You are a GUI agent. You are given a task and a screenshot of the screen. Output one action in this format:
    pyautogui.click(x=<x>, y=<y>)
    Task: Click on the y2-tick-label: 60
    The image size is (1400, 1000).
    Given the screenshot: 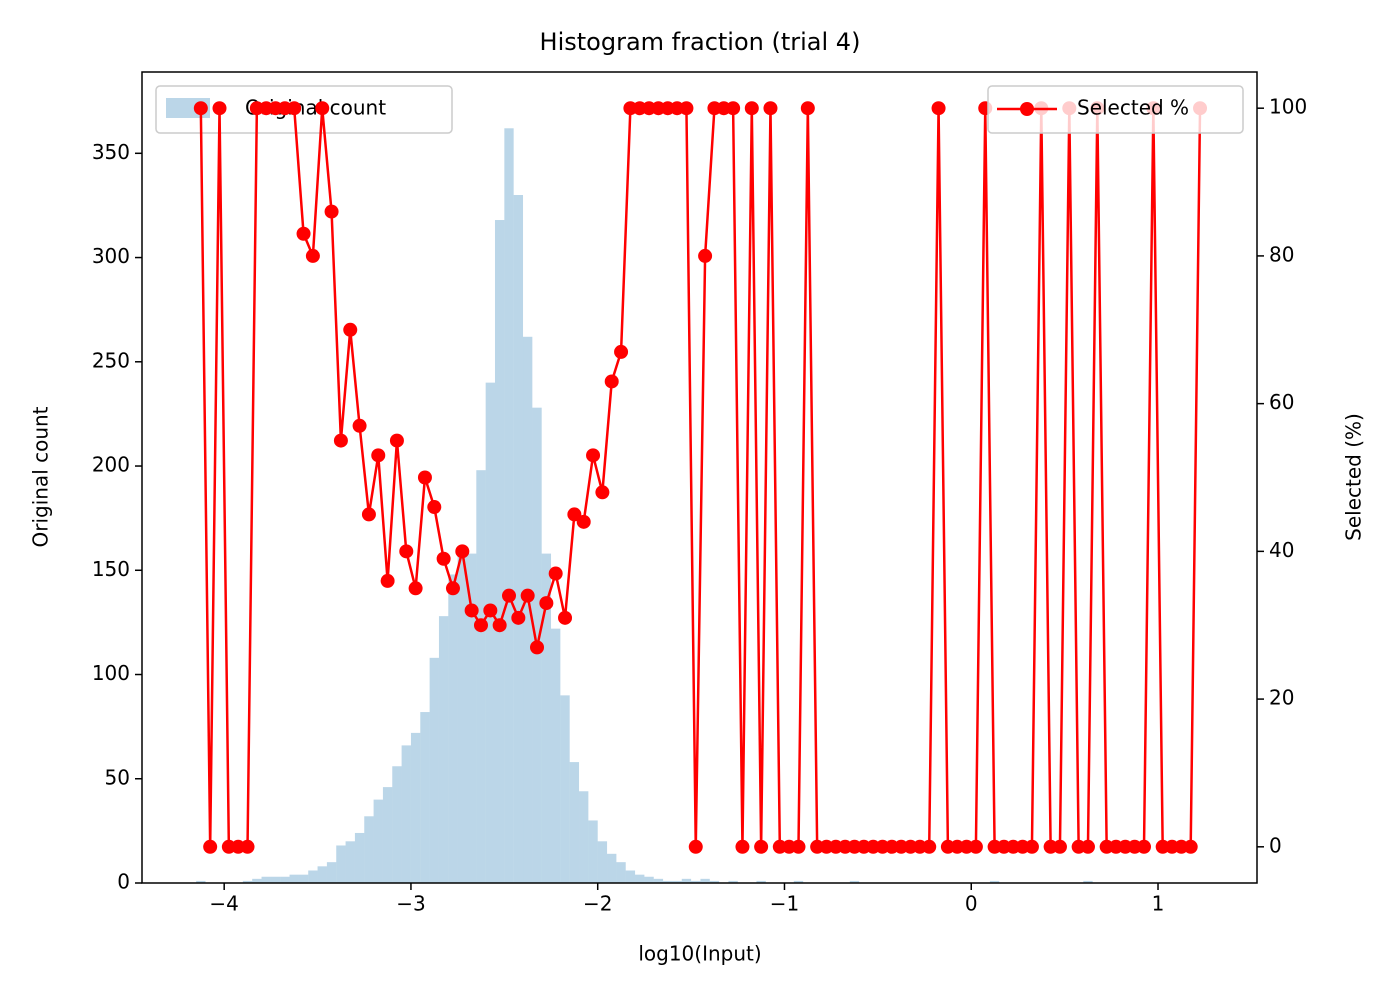 What is the action you would take?
    pyautogui.click(x=1281, y=402)
    